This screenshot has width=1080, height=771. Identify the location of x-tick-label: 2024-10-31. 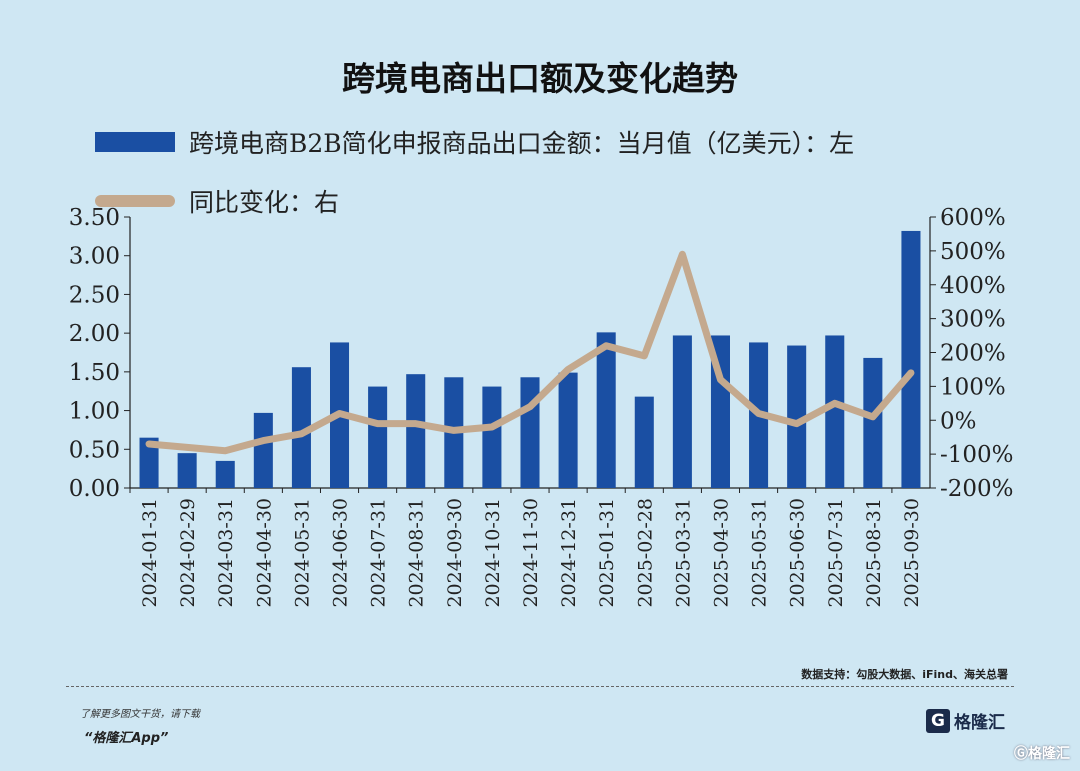
(493, 553).